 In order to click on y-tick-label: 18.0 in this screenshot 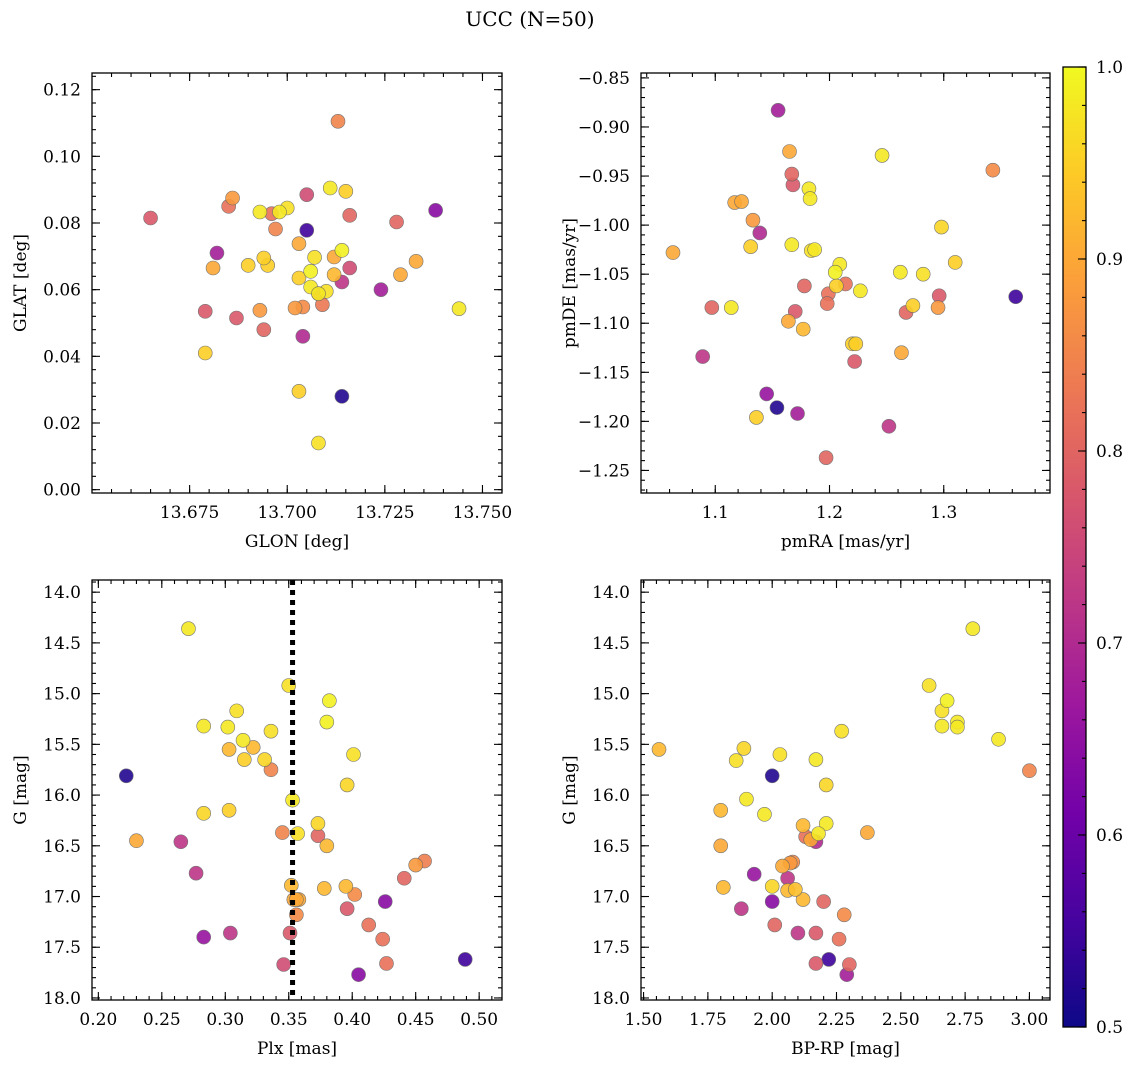, I will do `click(62, 999)`.